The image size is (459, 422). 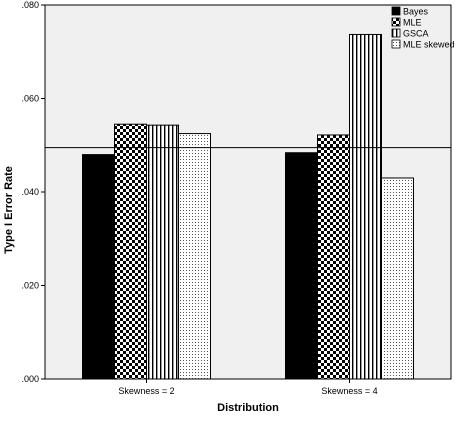 What do you see at coordinates (30, 192) in the screenshot?
I see `y-tick-label: .040` at bounding box center [30, 192].